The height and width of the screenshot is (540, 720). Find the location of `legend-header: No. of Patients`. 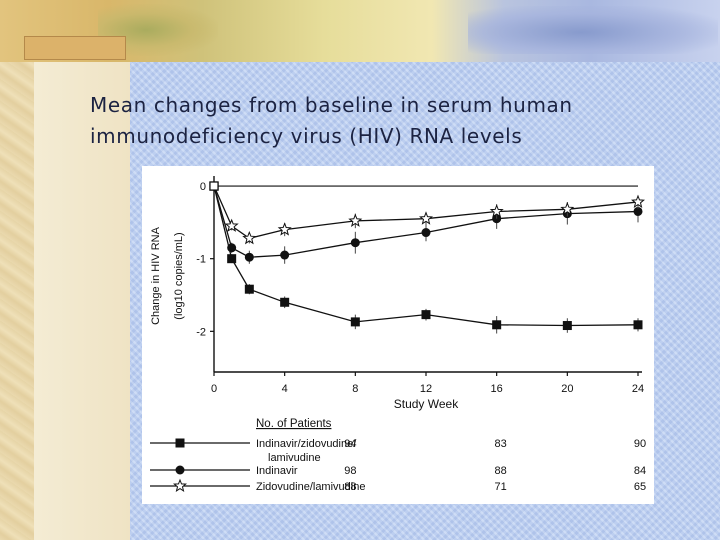

legend-header: No. of Patients is located at coordinates (294, 424).